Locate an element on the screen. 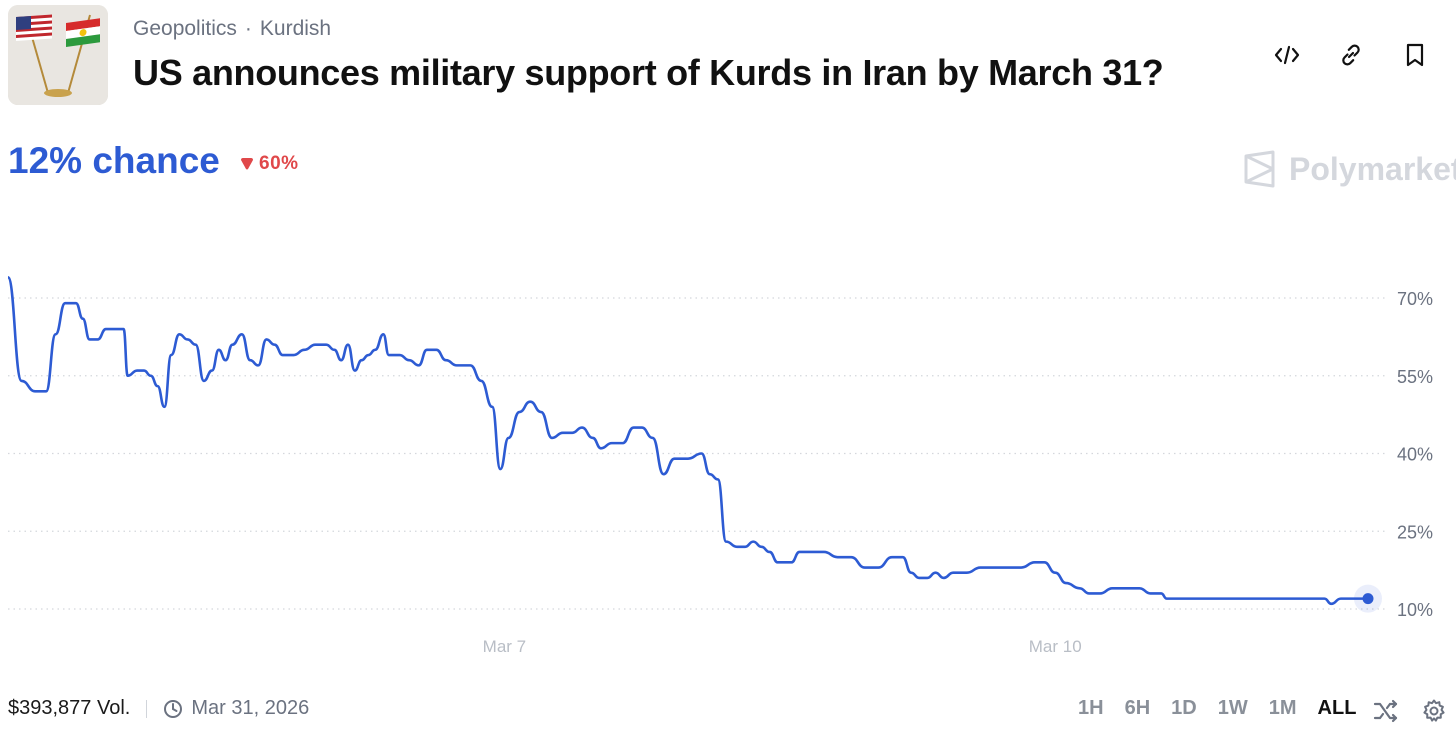 Image resolution: width=1456 pixels, height=730 pixels. change-value: 60% is located at coordinates (279, 163).